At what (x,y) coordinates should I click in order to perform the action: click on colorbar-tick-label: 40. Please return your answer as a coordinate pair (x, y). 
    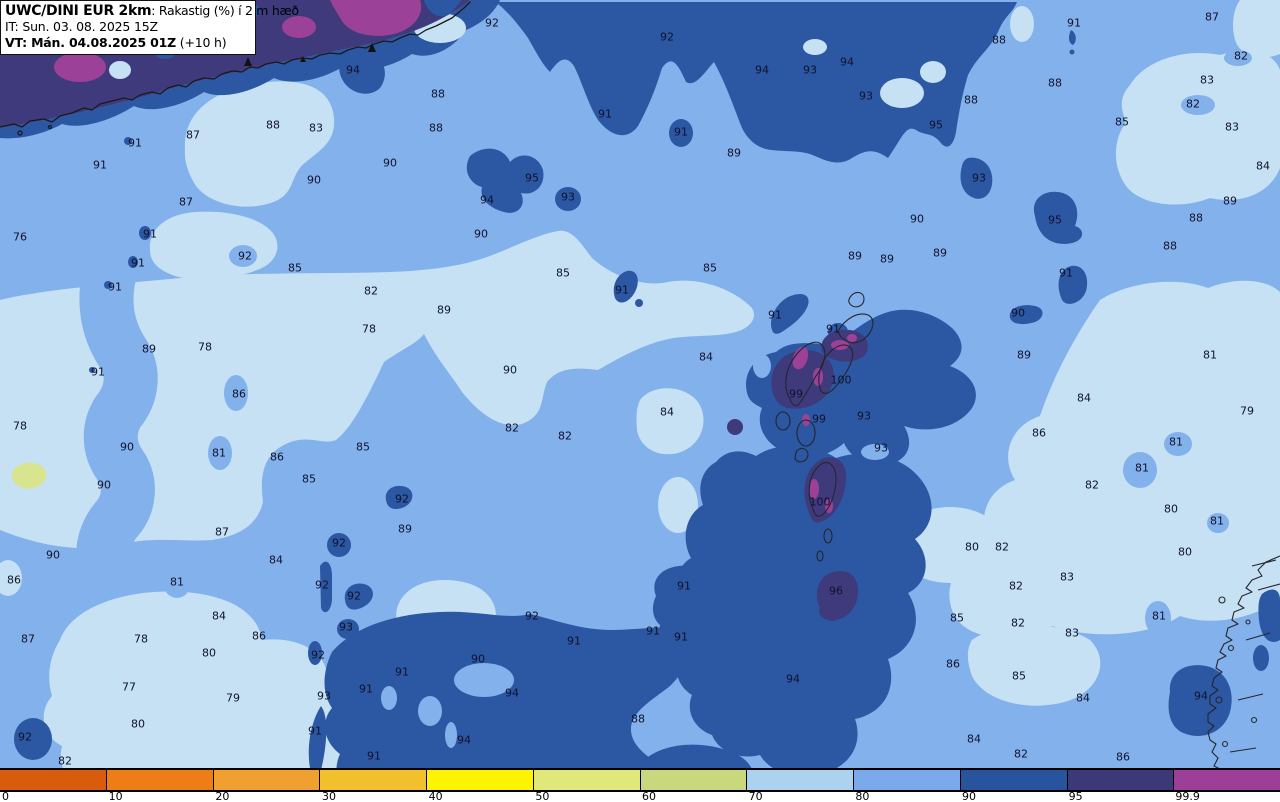
    Looking at the image, I should click on (435, 796).